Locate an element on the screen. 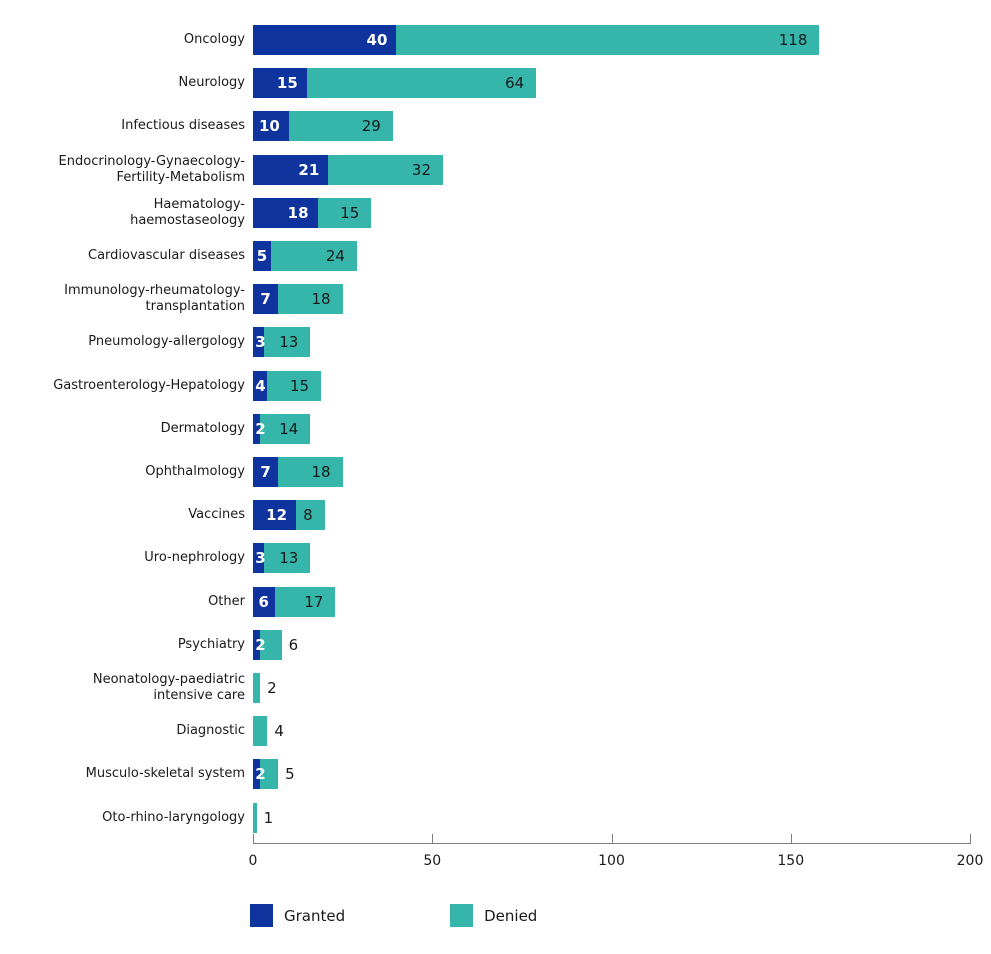  category-label: Oto-rhino-laryngology is located at coordinates (173, 817).